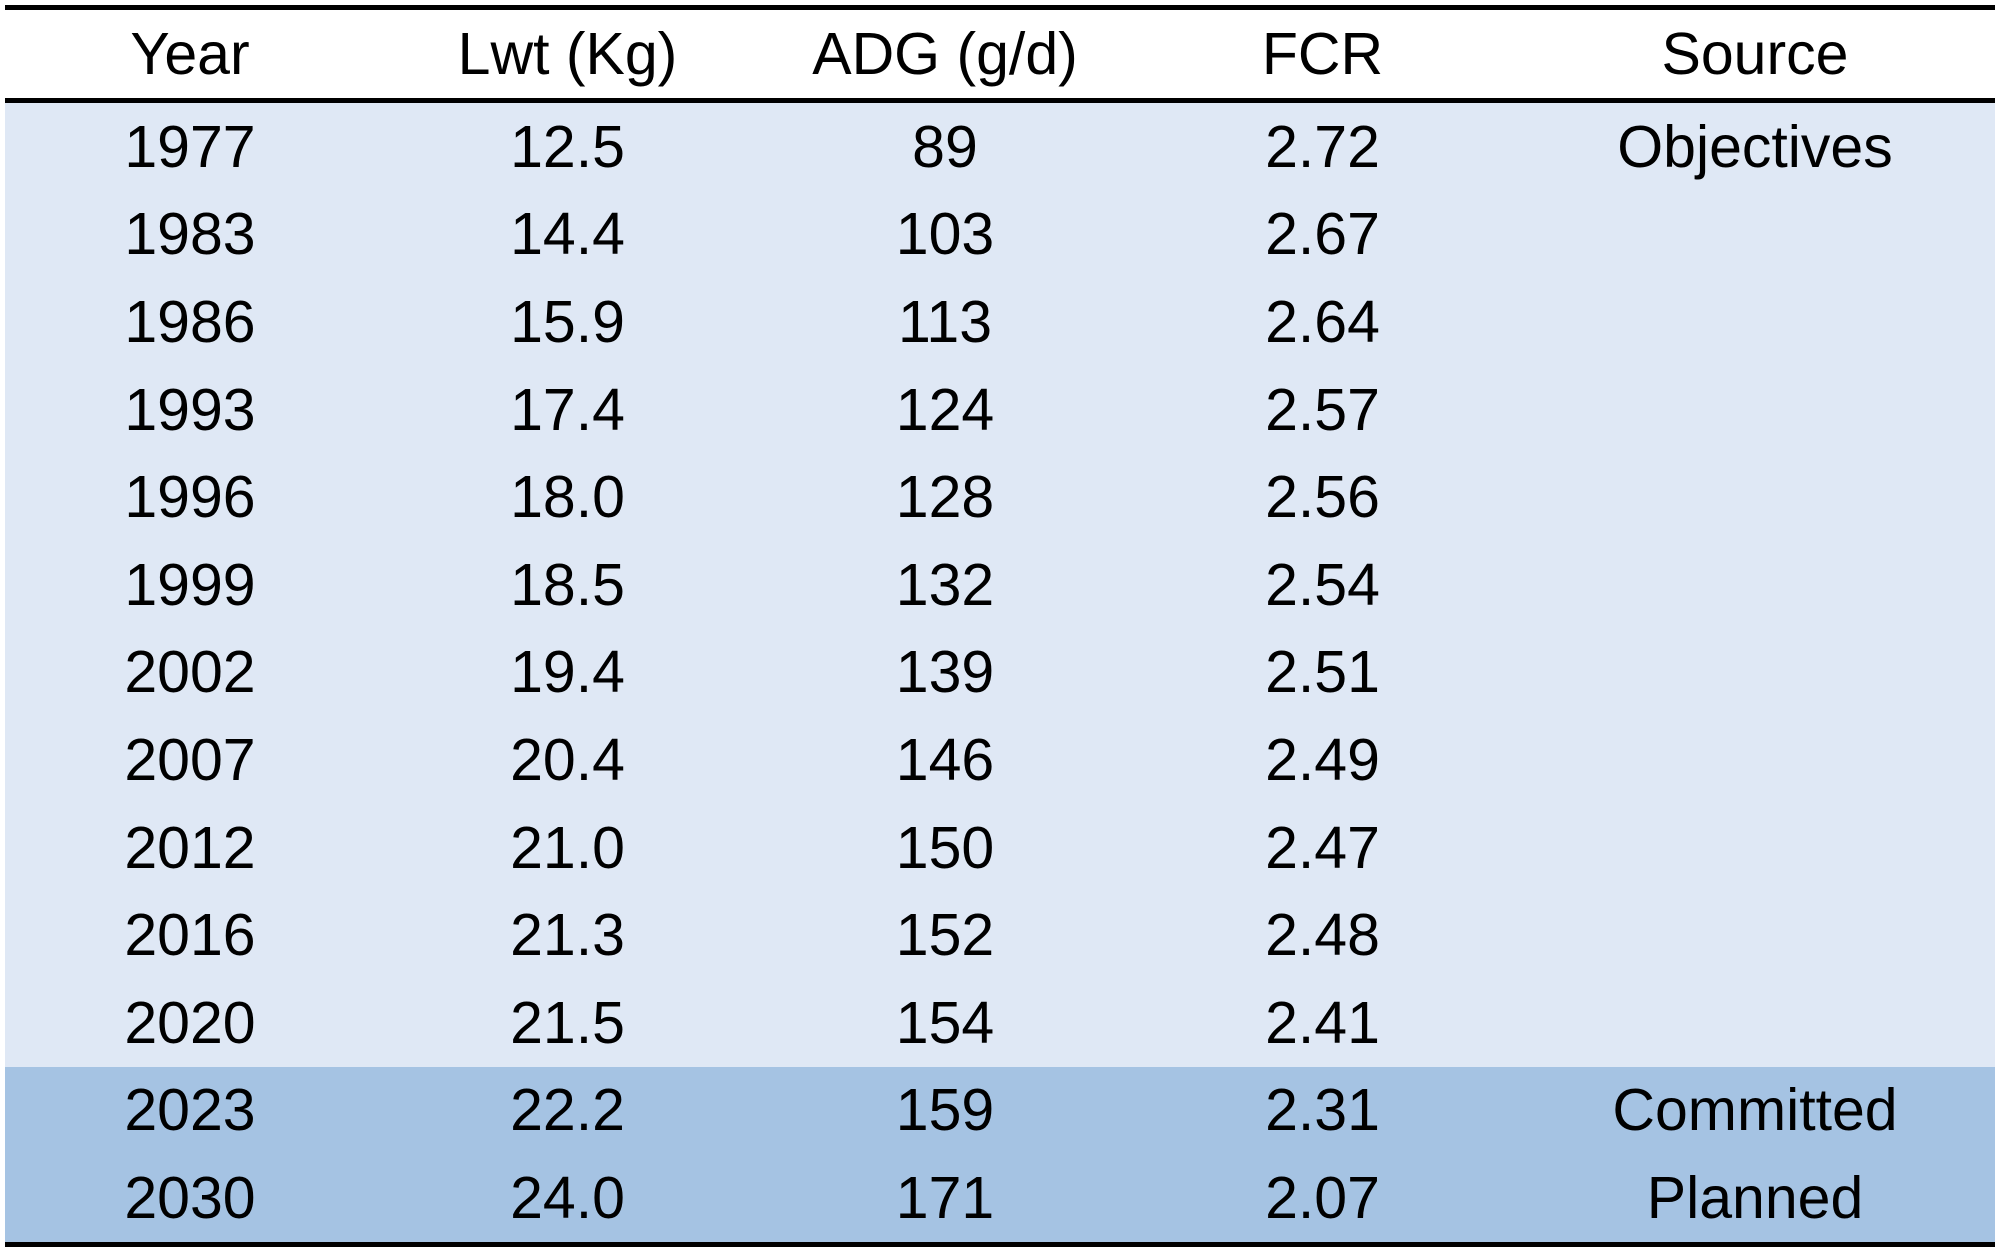 This screenshot has height=1247, width=2000. I want to click on cell-adg: 103, so click(945, 234).